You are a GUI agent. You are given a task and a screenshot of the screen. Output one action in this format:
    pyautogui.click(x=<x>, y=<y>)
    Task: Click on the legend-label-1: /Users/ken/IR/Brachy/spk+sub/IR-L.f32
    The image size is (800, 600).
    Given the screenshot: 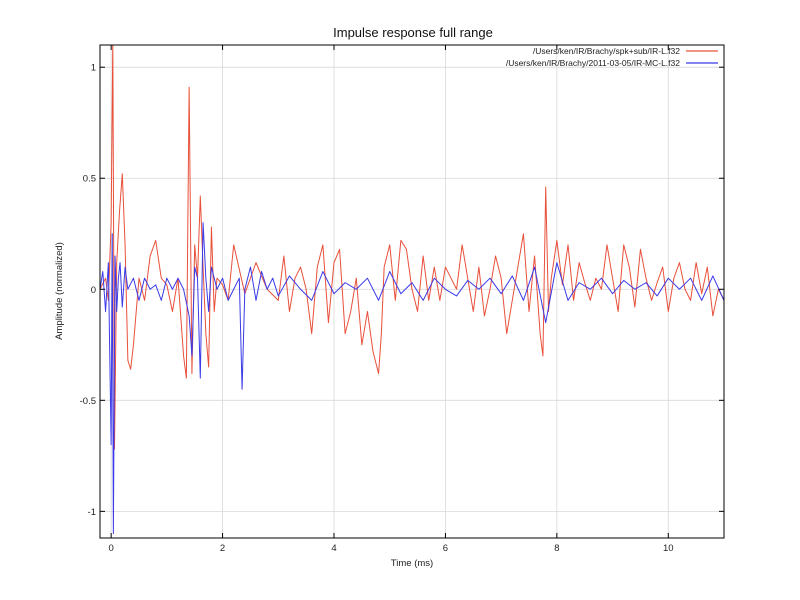 What is the action you would take?
    pyautogui.click(x=606, y=51)
    